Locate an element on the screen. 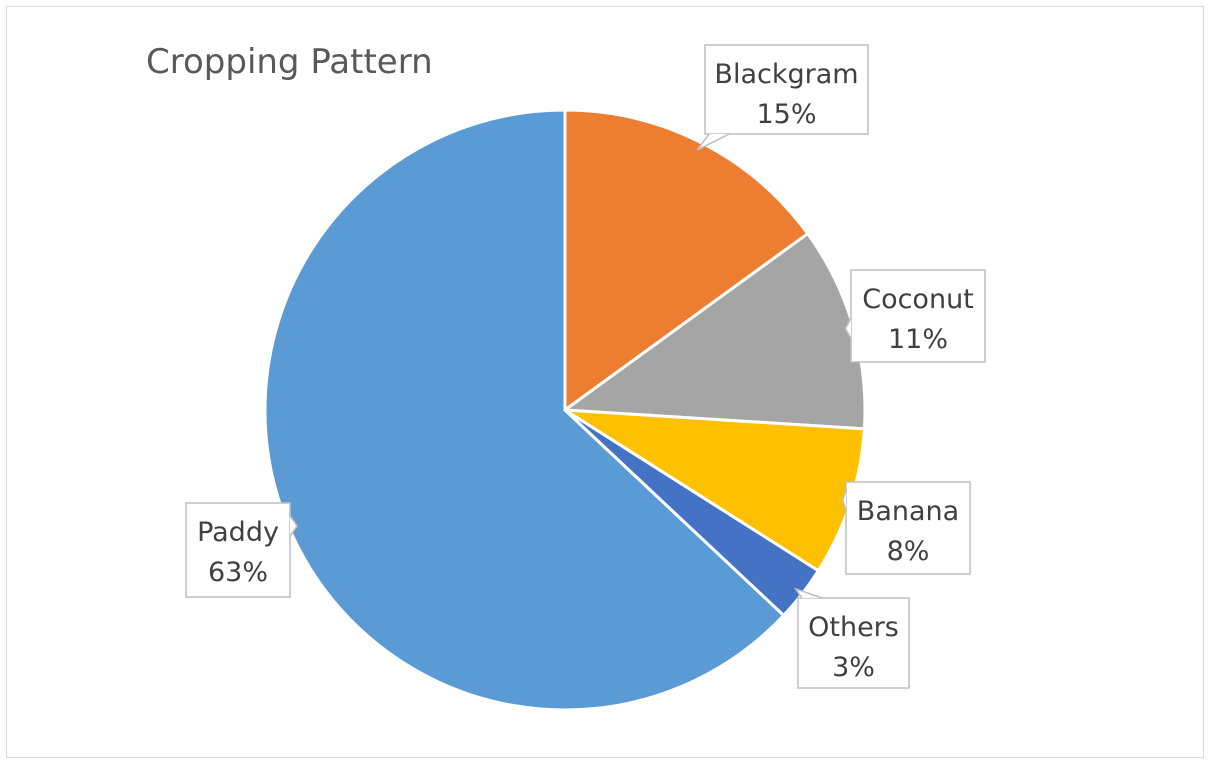  data-label-category: Coconut is located at coordinates (918, 299).